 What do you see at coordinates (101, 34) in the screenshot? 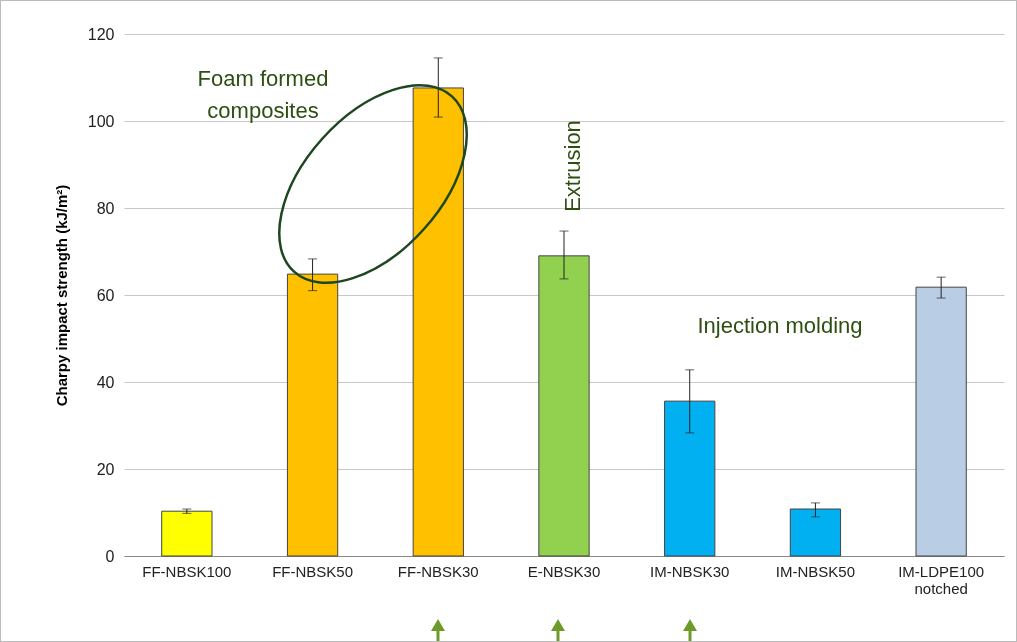
I see `y-tick-label: 120` at bounding box center [101, 34].